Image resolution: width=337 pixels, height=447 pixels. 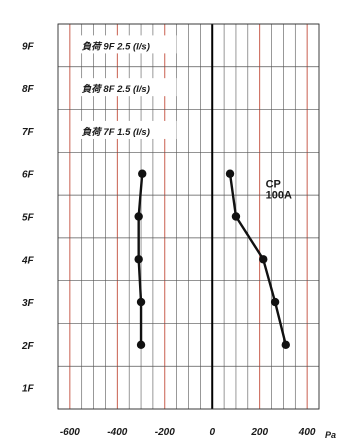 I want to click on floor-label-3f: 3F, so click(x=28, y=303).